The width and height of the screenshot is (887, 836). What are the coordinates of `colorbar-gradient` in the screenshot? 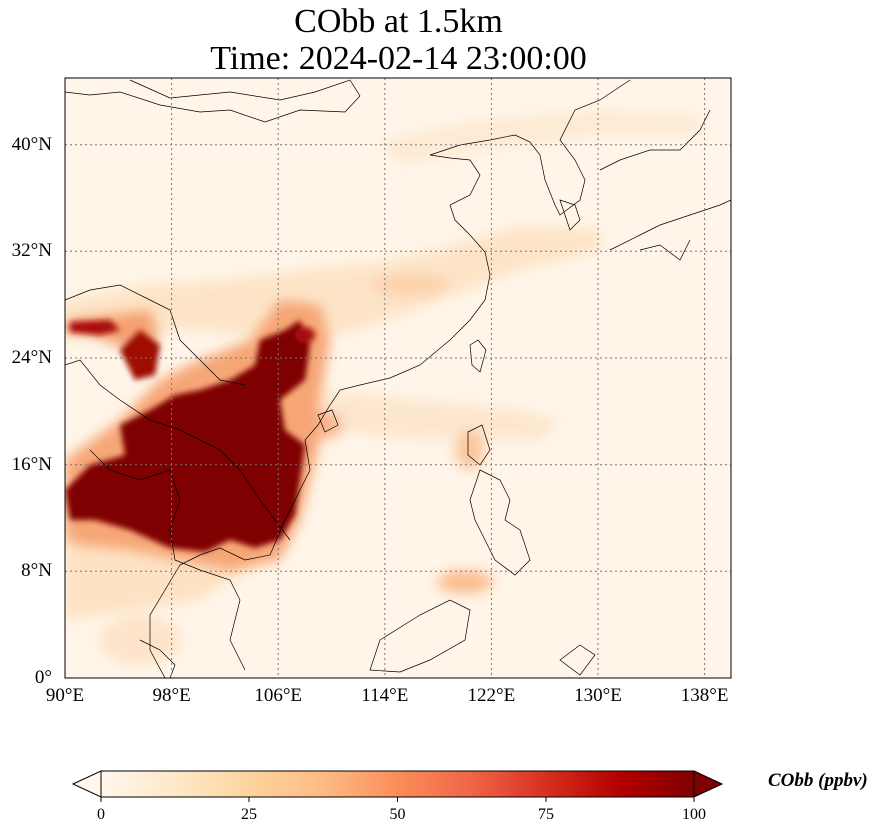 It's located at (397, 784).